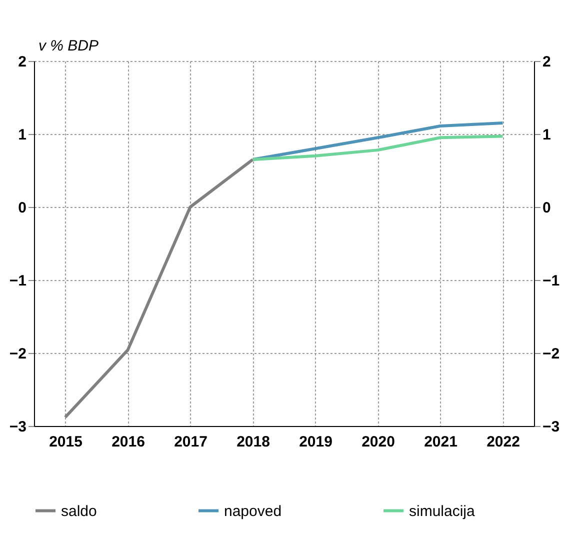 This screenshot has height=539, width=582. Describe the element at coordinates (65, 442) in the screenshot. I see `x-tick-label: 2015` at that location.